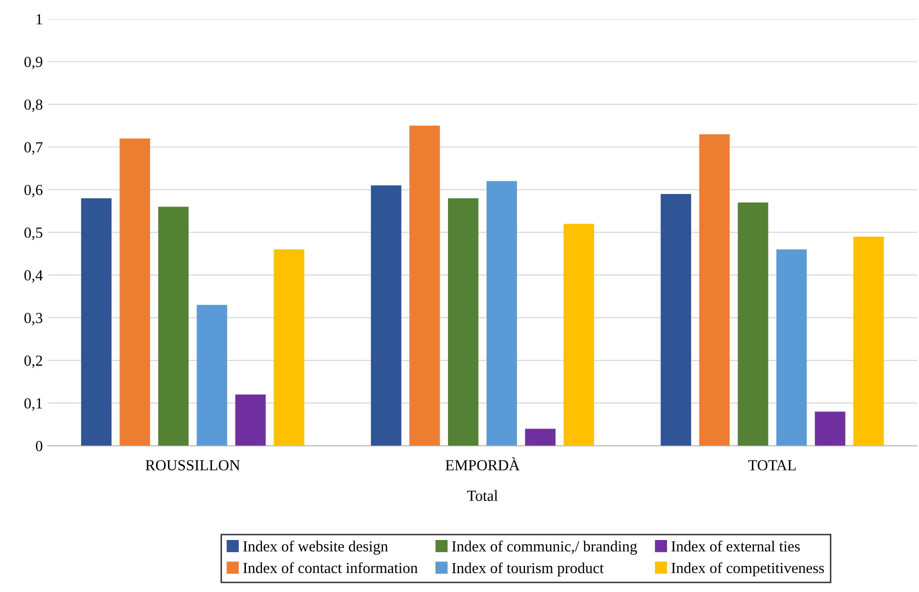 The width and height of the screenshot is (919, 592). I want to click on legend-label: Index of communic,/ branding, so click(545, 547).